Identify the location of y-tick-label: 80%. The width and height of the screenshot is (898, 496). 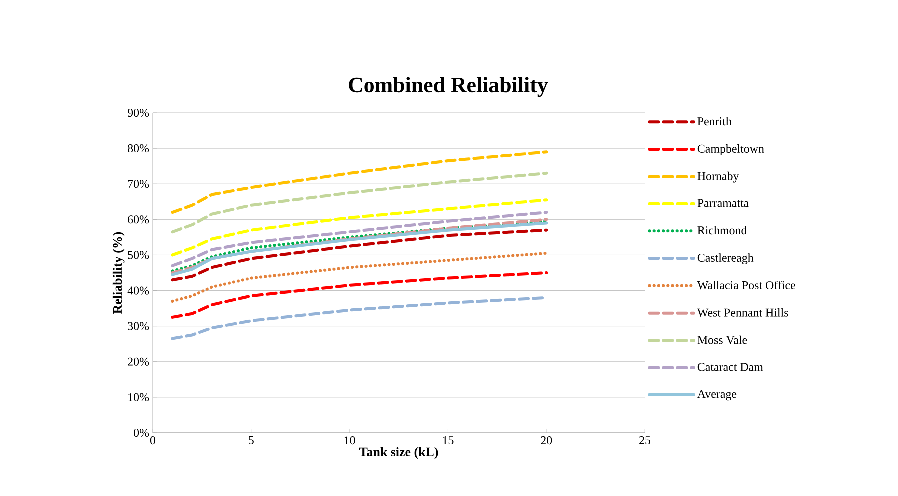
(139, 148).